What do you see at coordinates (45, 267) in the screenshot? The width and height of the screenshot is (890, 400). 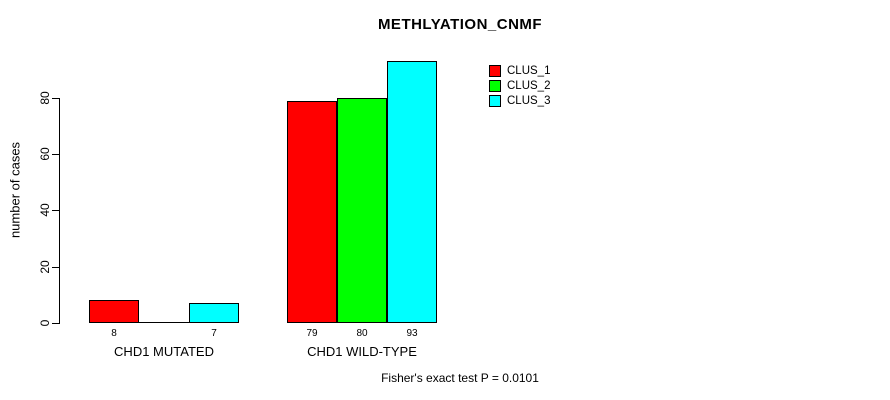 I see `y-tick-label: 20` at bounding box center [45, 267].